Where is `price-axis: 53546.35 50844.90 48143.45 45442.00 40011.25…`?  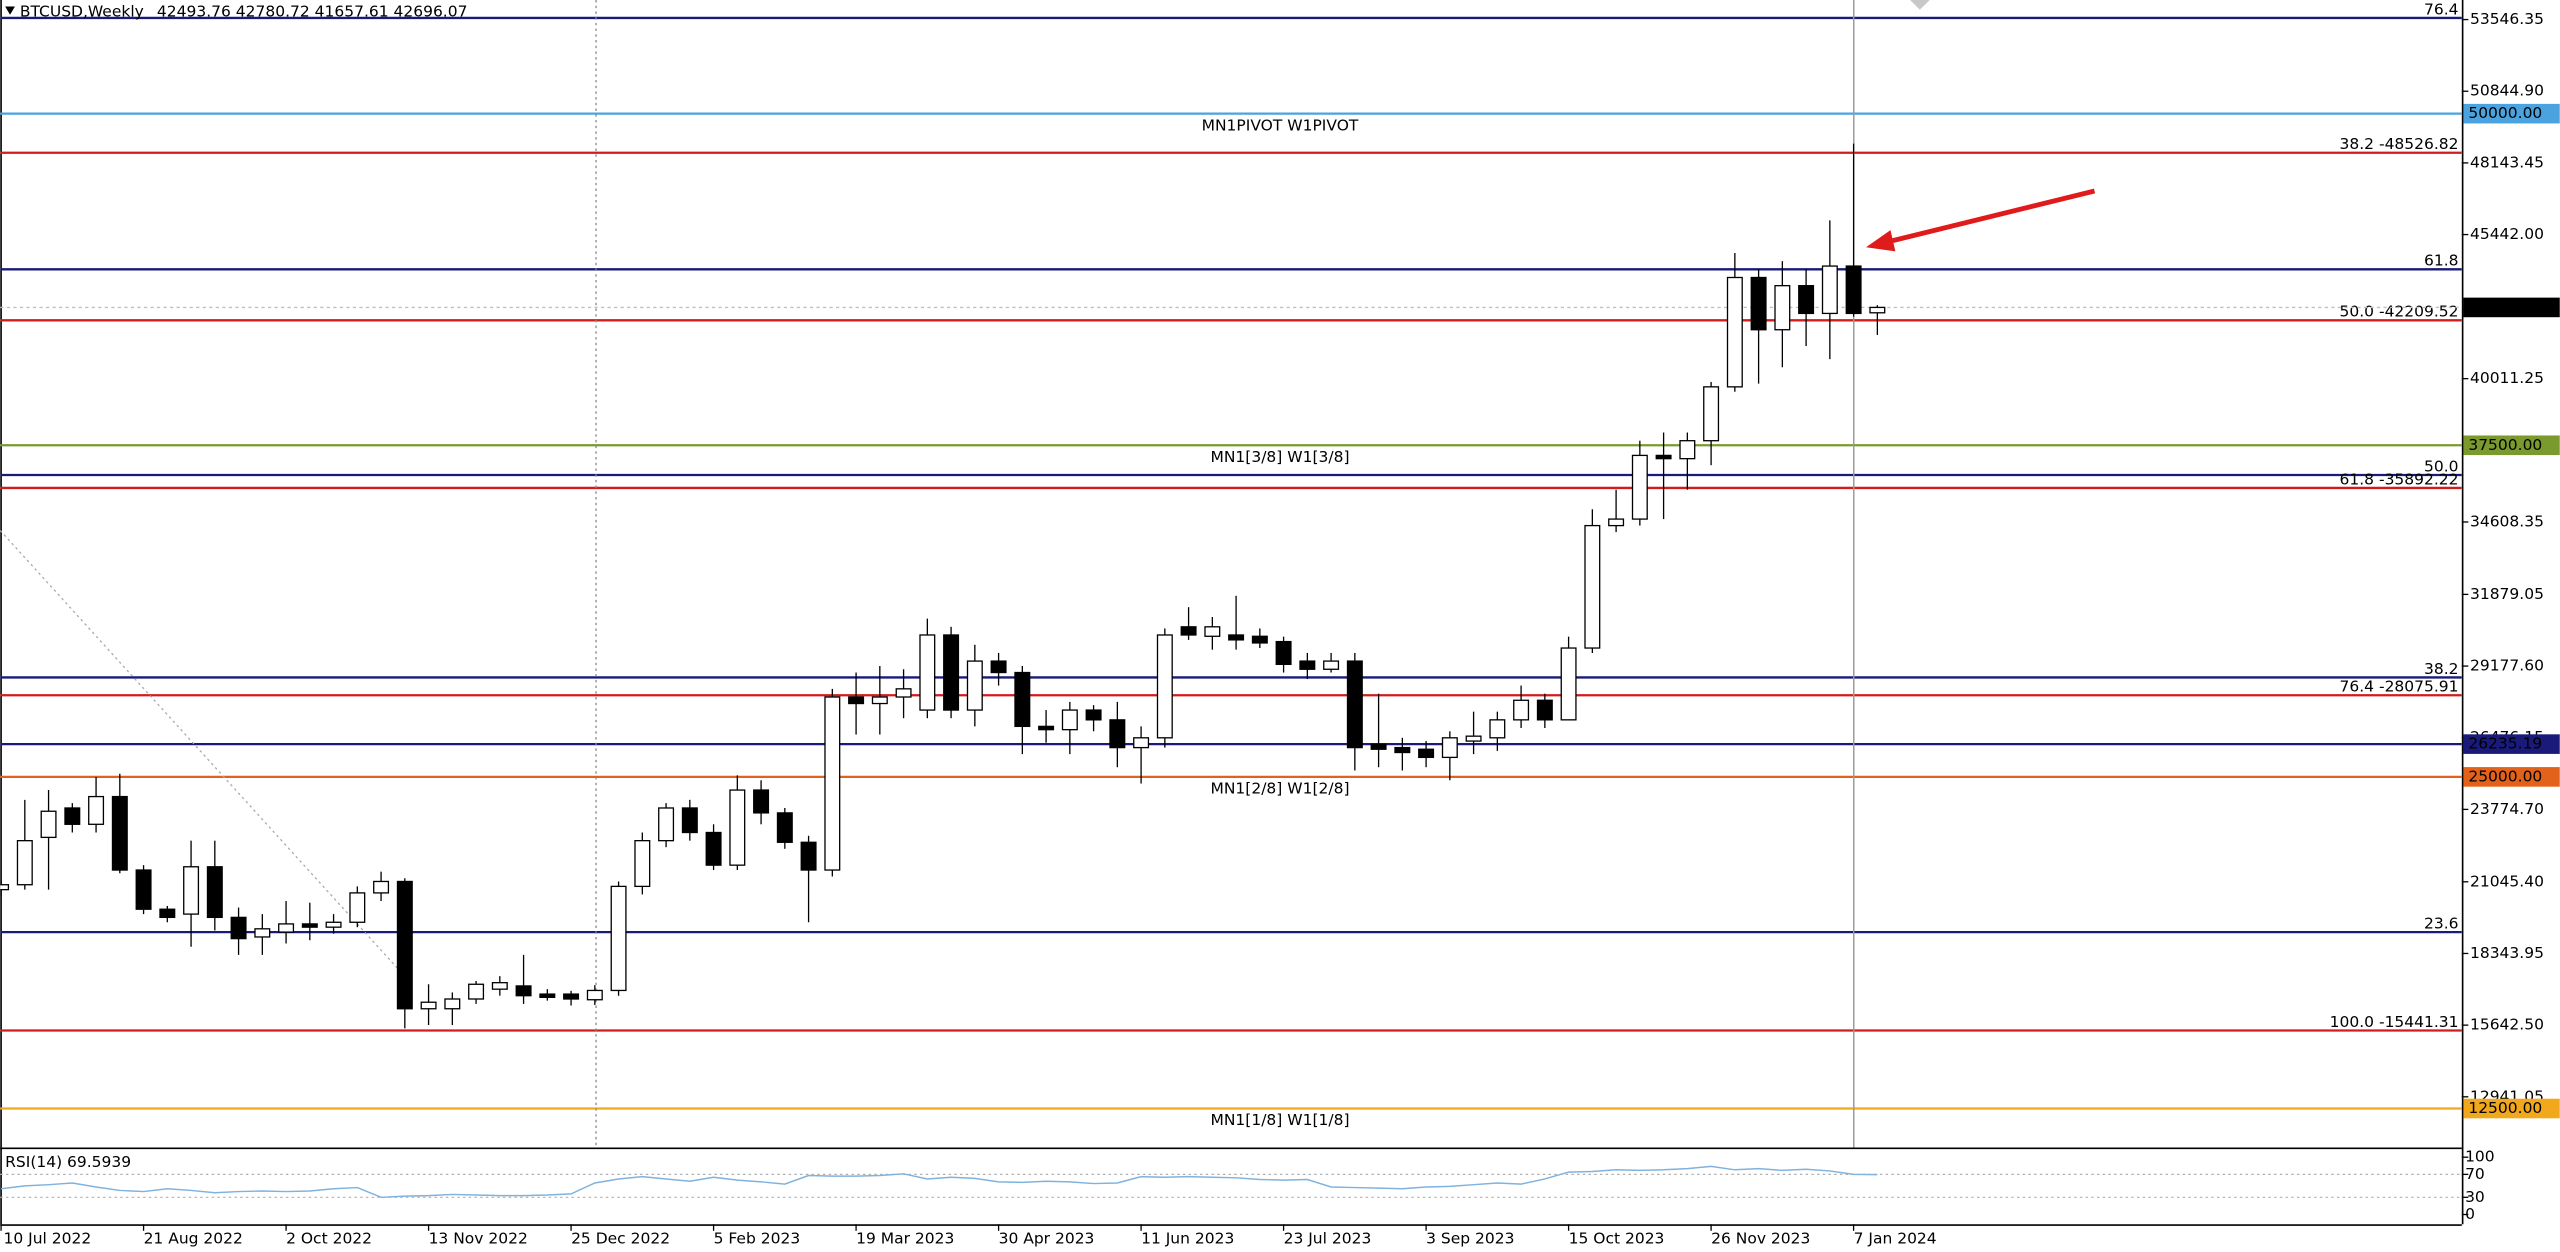
price-axis: 53546.35 50844.90 48143.45 45442.00 40011.25… is located at coordinates (2510, 564).